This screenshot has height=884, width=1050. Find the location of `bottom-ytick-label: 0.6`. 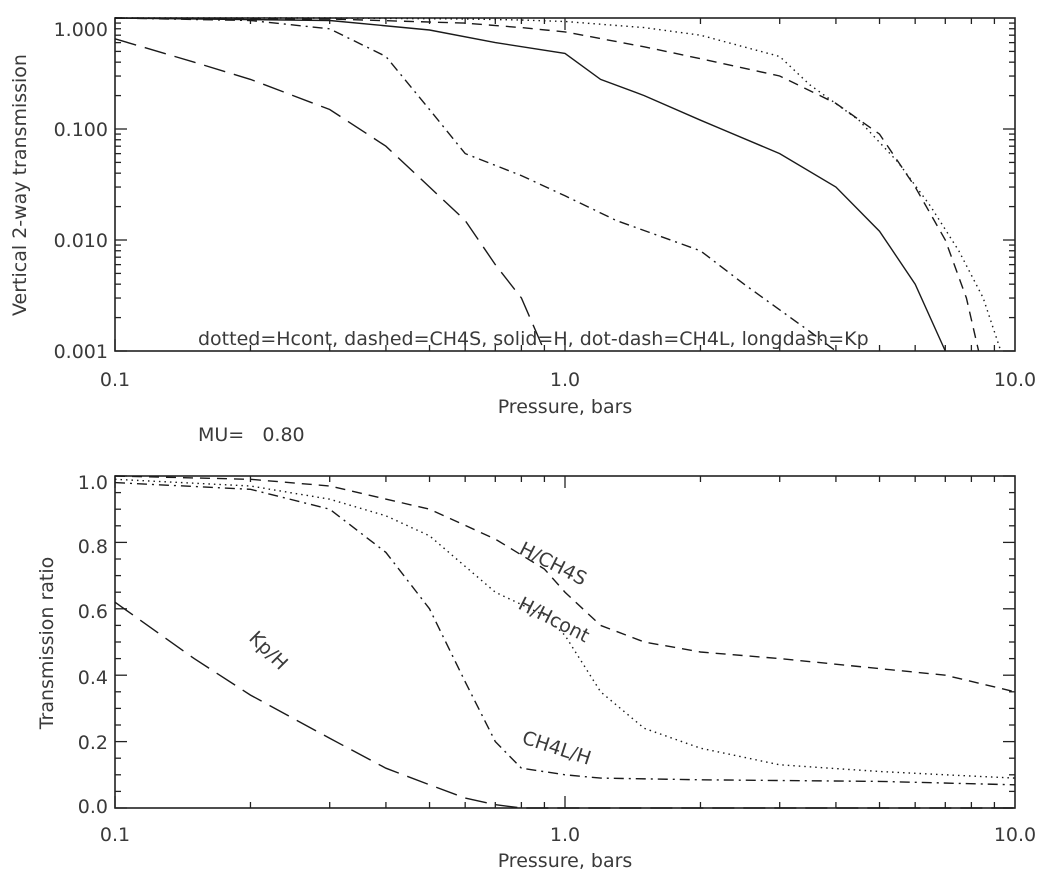

bottom-ytick-label: 0.6 is located at coordinates (93, 612).